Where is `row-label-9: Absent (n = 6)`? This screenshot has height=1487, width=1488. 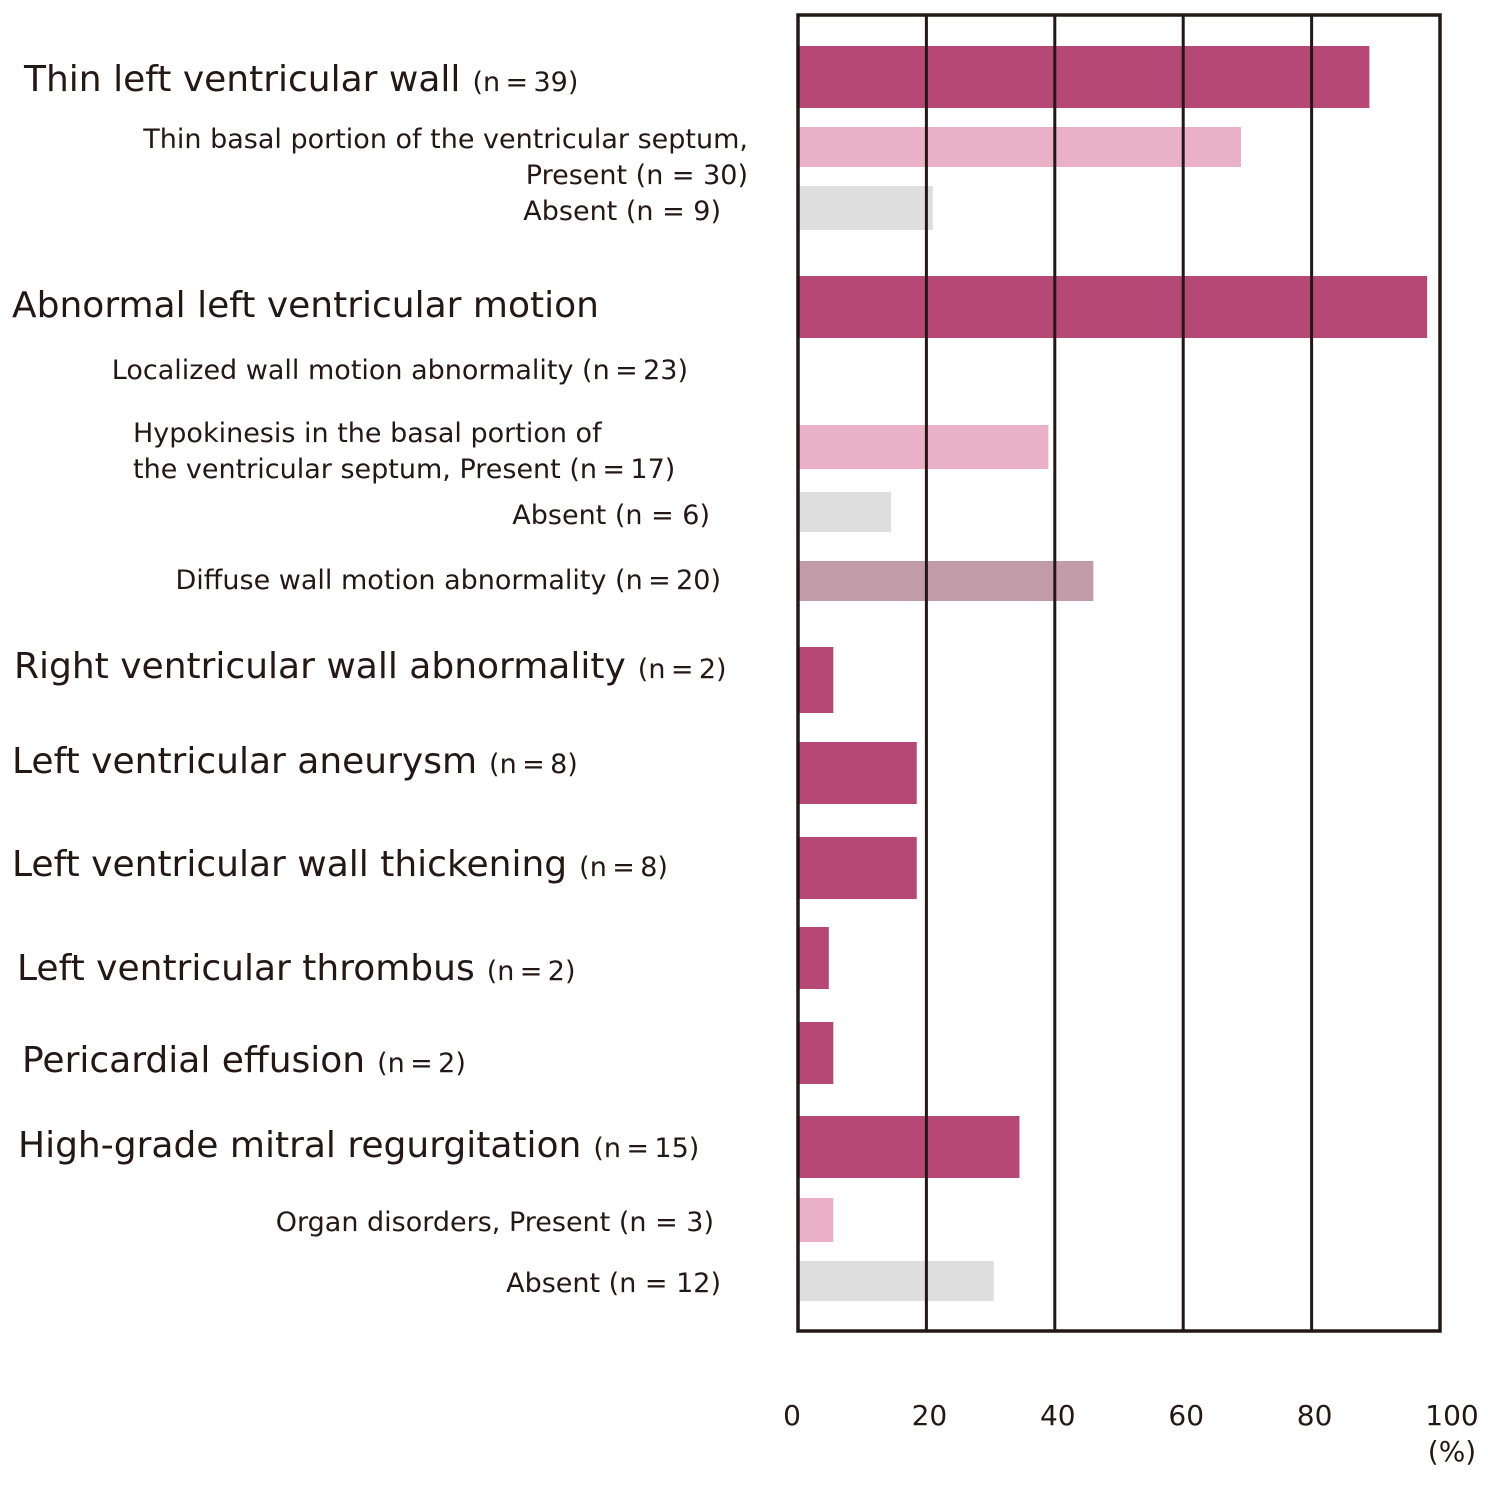
row-label-9: Absent (n = 6) is located at coordinates (611, 515).